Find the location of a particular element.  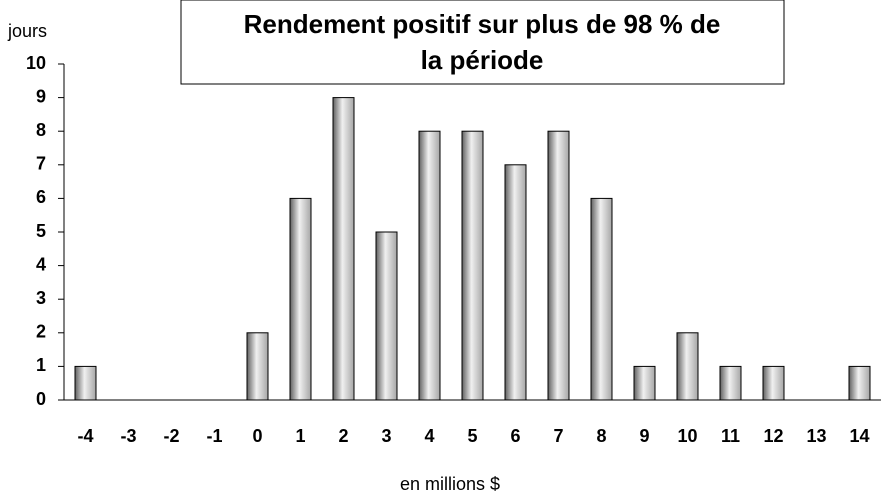

x-tick-label: -3 is located at coordinates (128, 436).